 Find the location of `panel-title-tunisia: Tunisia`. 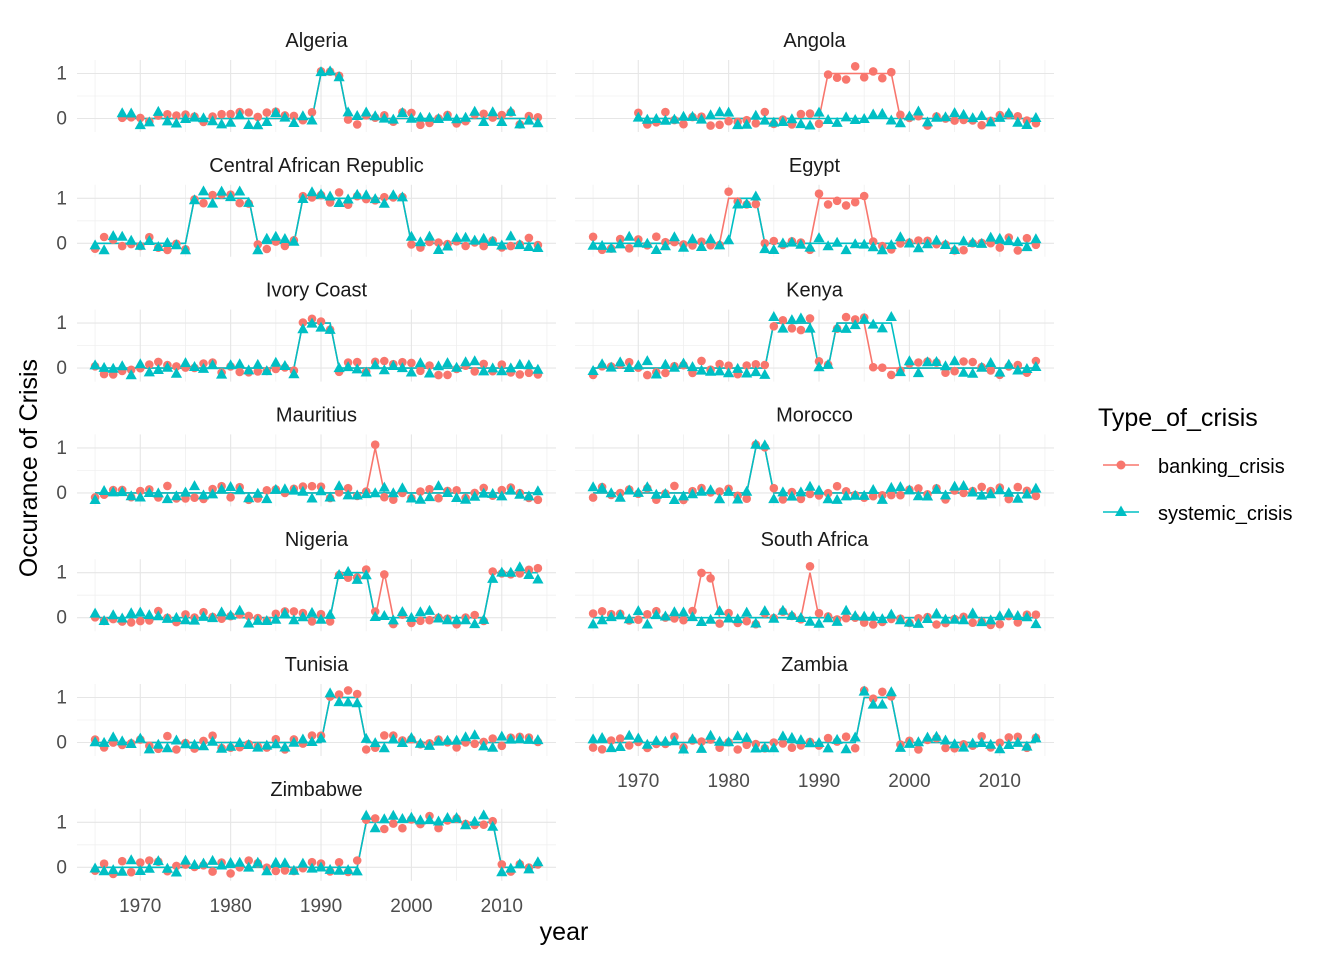

panel-title-tunisia: Tunisia is located at coordinates (317, 665).